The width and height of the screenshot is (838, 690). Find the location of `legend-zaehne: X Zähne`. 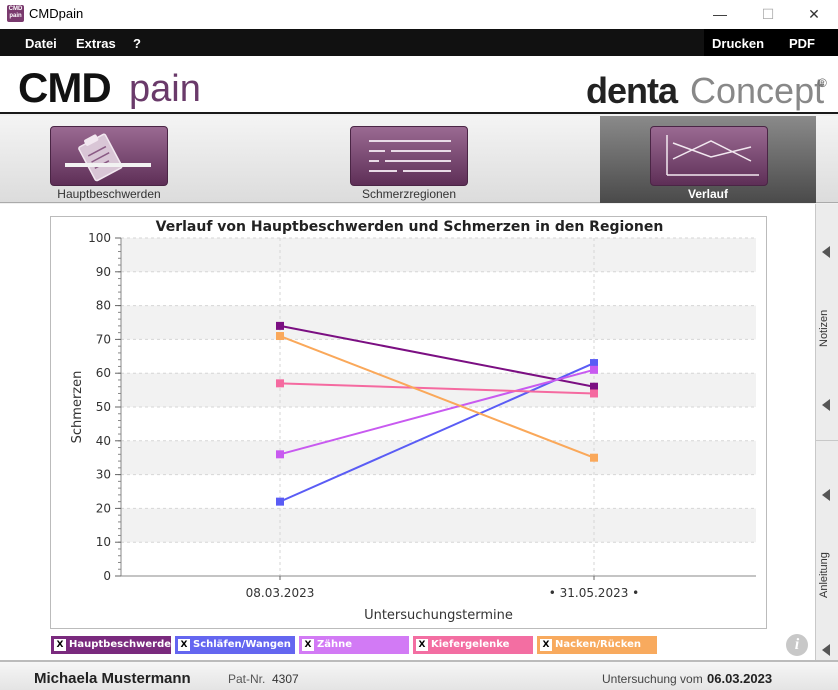

legend-zaehne: X Zähne is located at coordinates (354, 645).